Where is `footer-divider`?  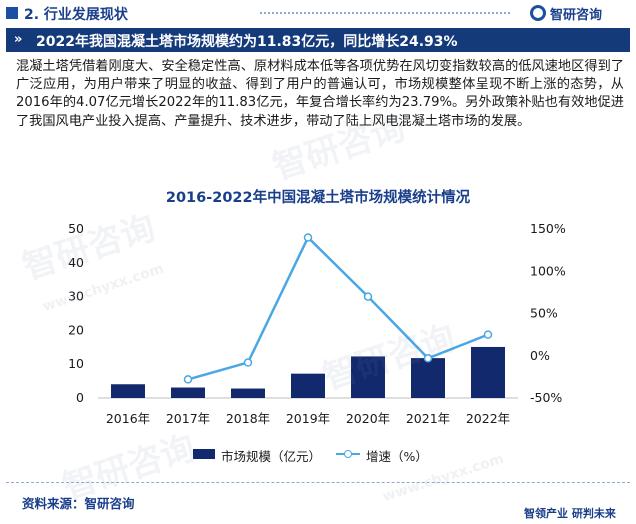 footer-divider is located at coordinates (318, 482).